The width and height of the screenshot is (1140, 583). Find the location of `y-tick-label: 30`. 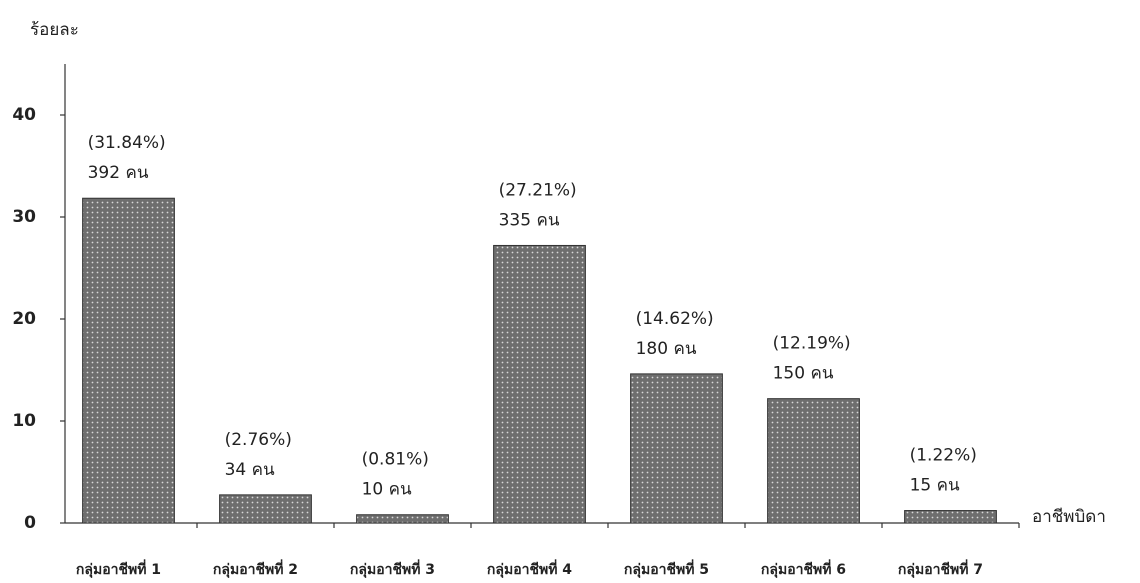

y-tick-label: 30 is located at coordinates (24, 217).